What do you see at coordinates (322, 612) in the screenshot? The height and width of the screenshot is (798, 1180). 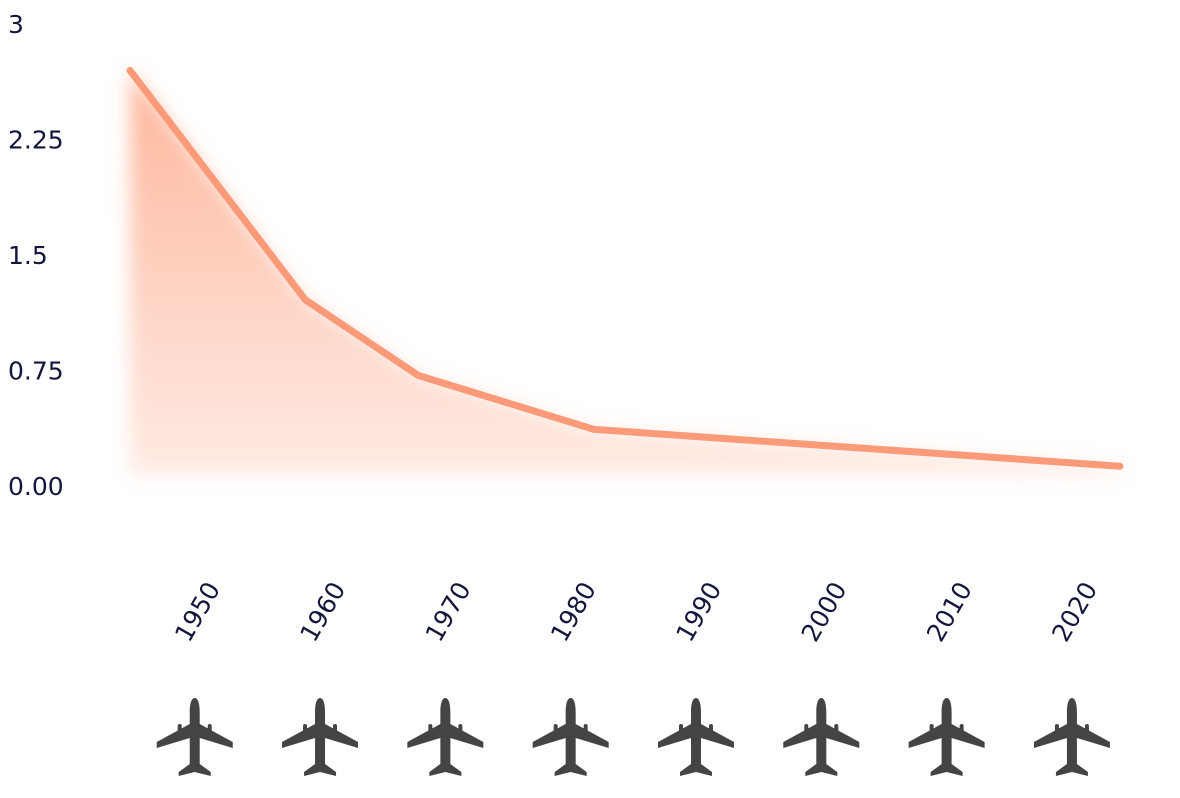 I see `x-tick-label: 1960` at bounding box center [322, 612].